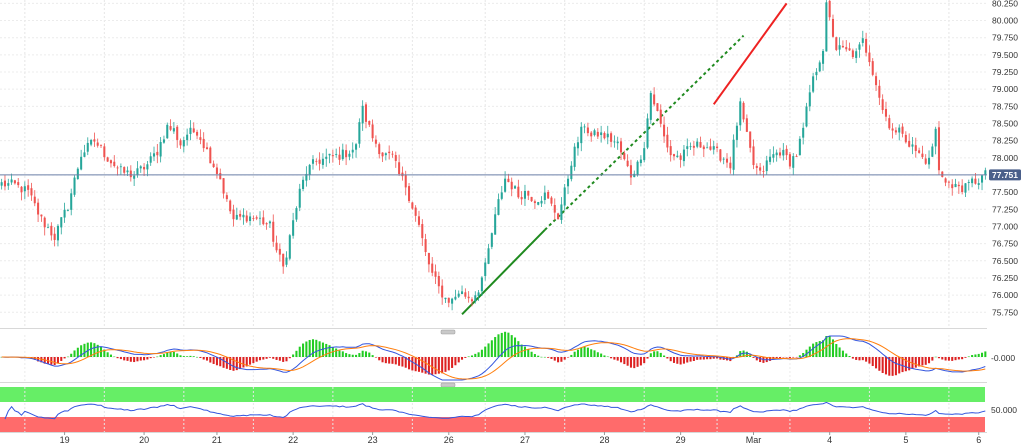  What do you see at coordinates (1005, 261) in the screenshot?
I see `y-tick-label: 76.500` at bounding box center [1005, 261].